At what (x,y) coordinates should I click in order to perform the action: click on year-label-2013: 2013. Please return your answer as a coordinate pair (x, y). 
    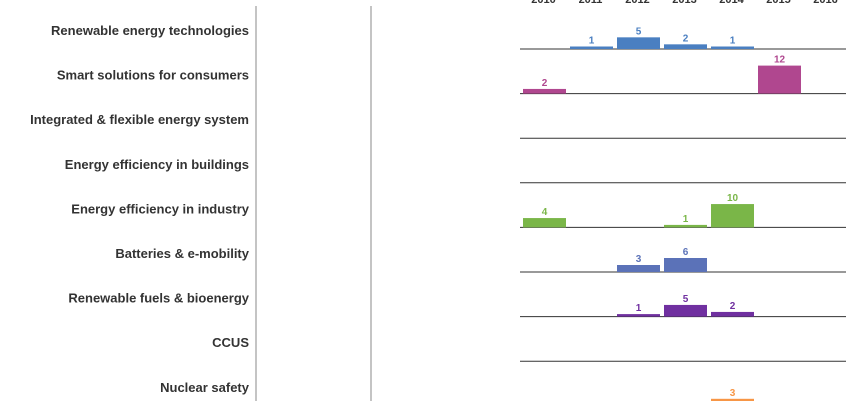
    Looking at the image, I should click on (684, 3).